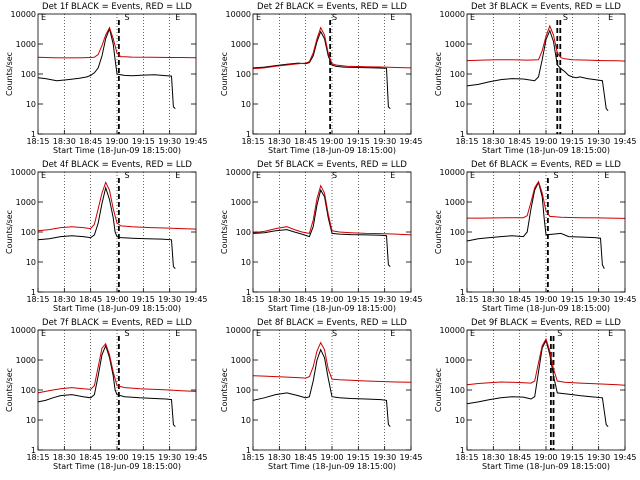 The image size is (640, 480). Describe the element at coordinates (332, 165) in the screenshot. I see `panel-title: Det 5f BLACK = Events, RED = LLD` at that location.